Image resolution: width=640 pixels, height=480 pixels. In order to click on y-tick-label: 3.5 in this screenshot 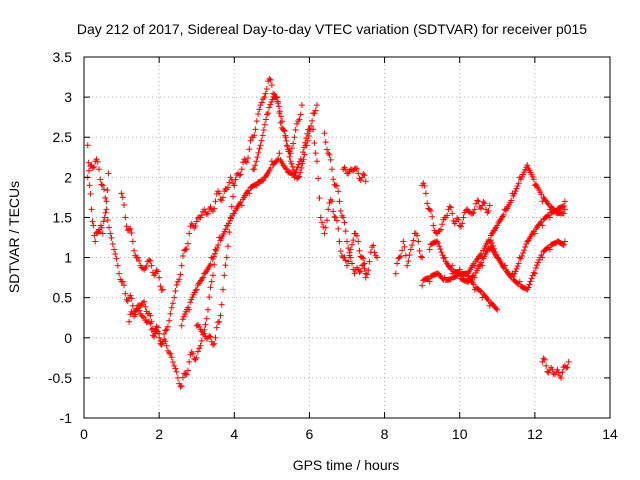, I will do `click(63, 57)`.